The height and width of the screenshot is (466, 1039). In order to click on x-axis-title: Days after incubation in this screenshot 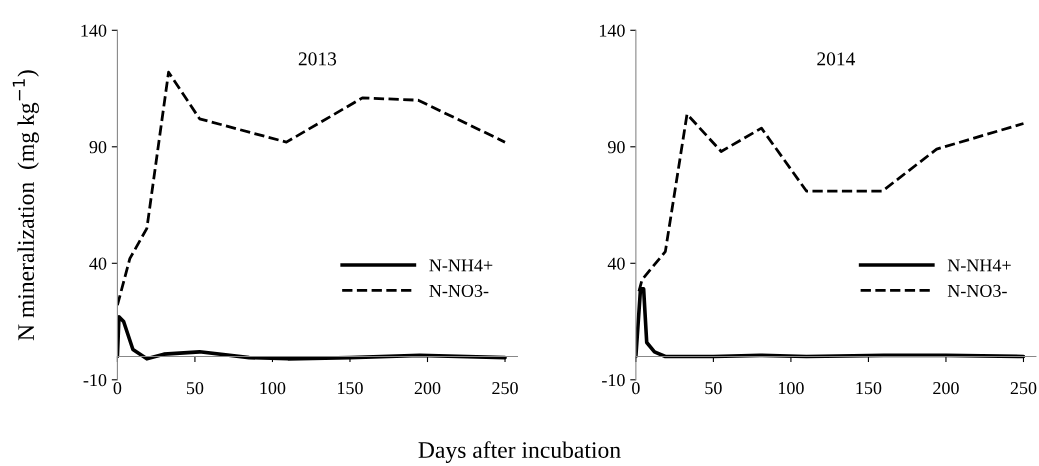, I will do `click(519, 452)`.